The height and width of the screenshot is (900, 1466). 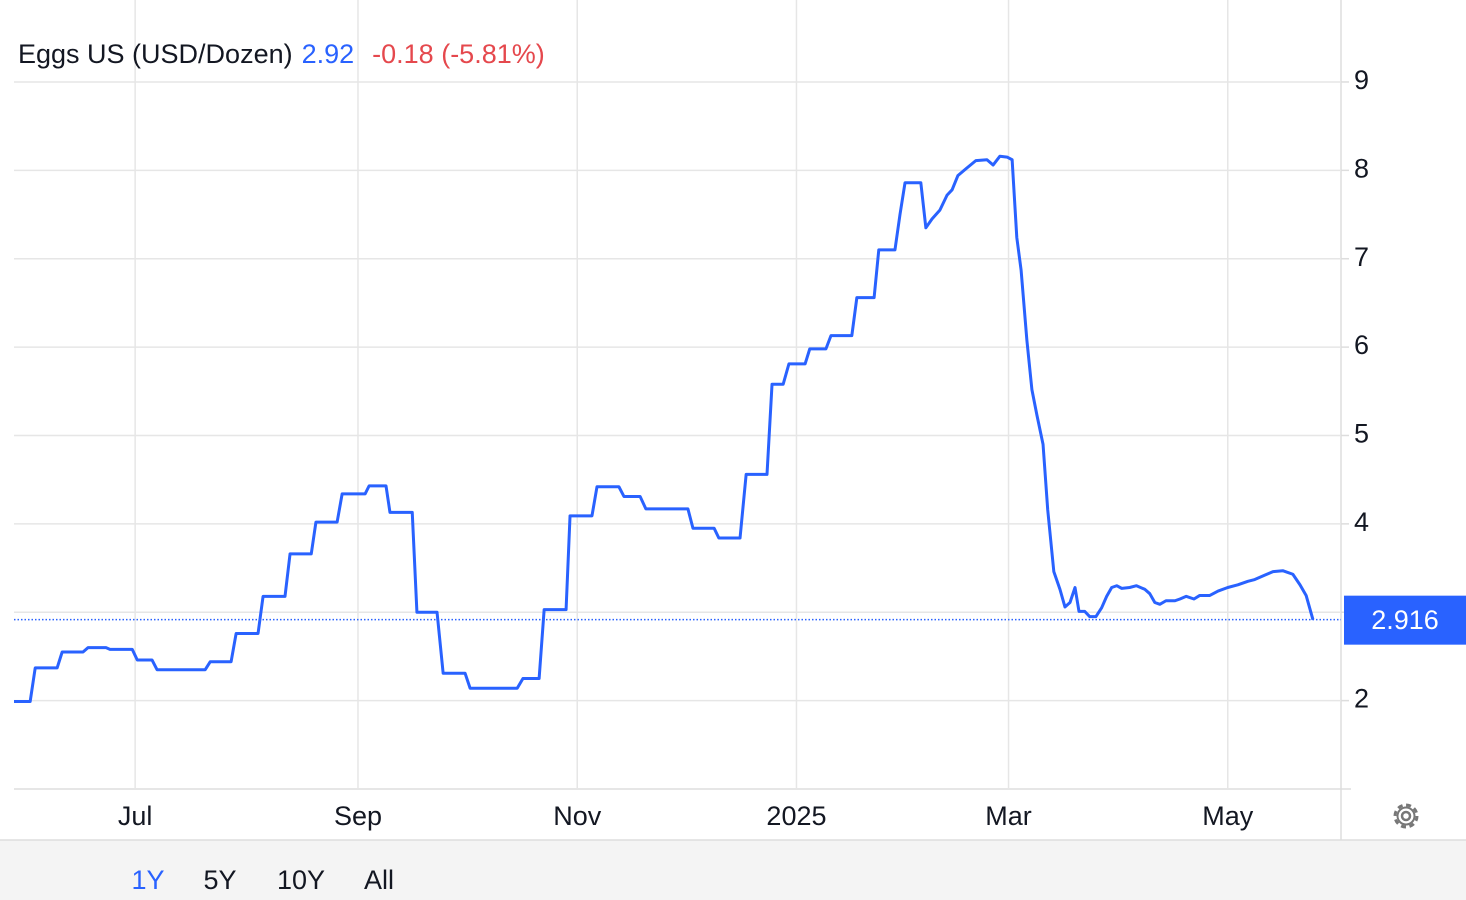 I want to click on x-tick-label: Sep, so click(x=358, y=816).